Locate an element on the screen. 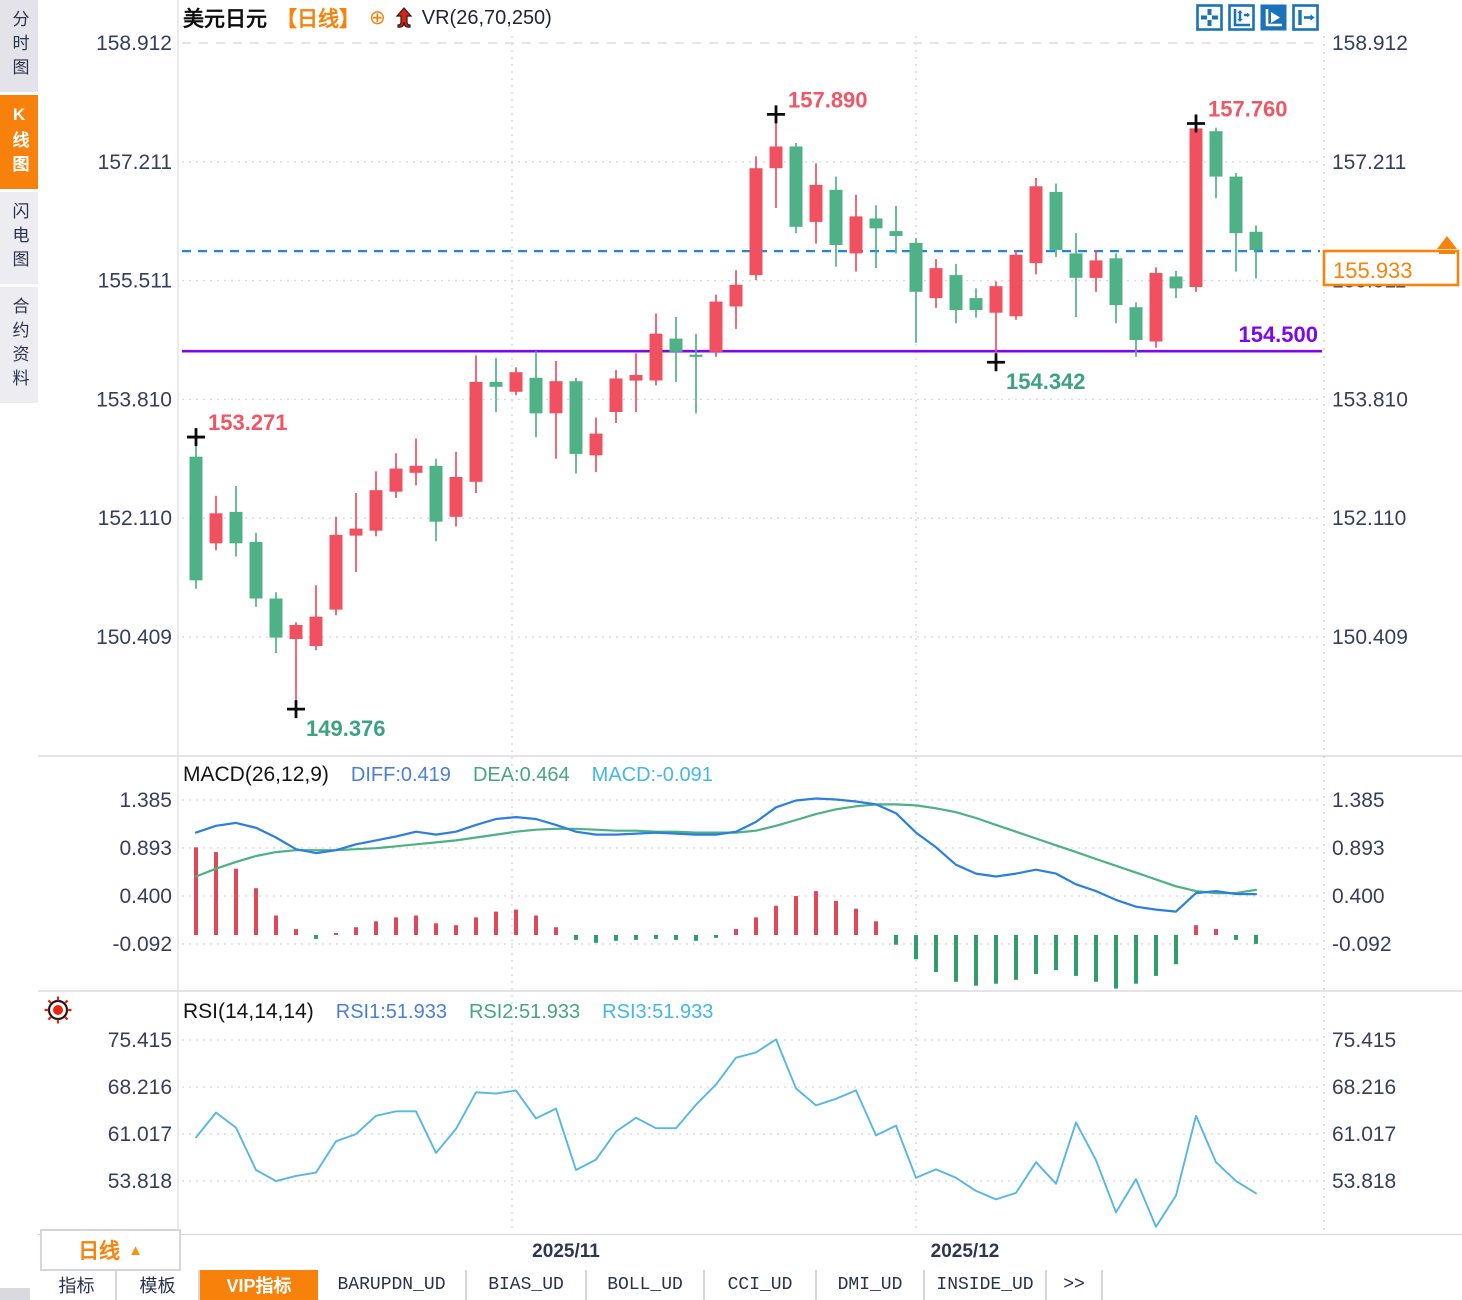 This screenshot has width=1462, height=1300. svg-text: 153.271 is located at coordinates (248, 422).